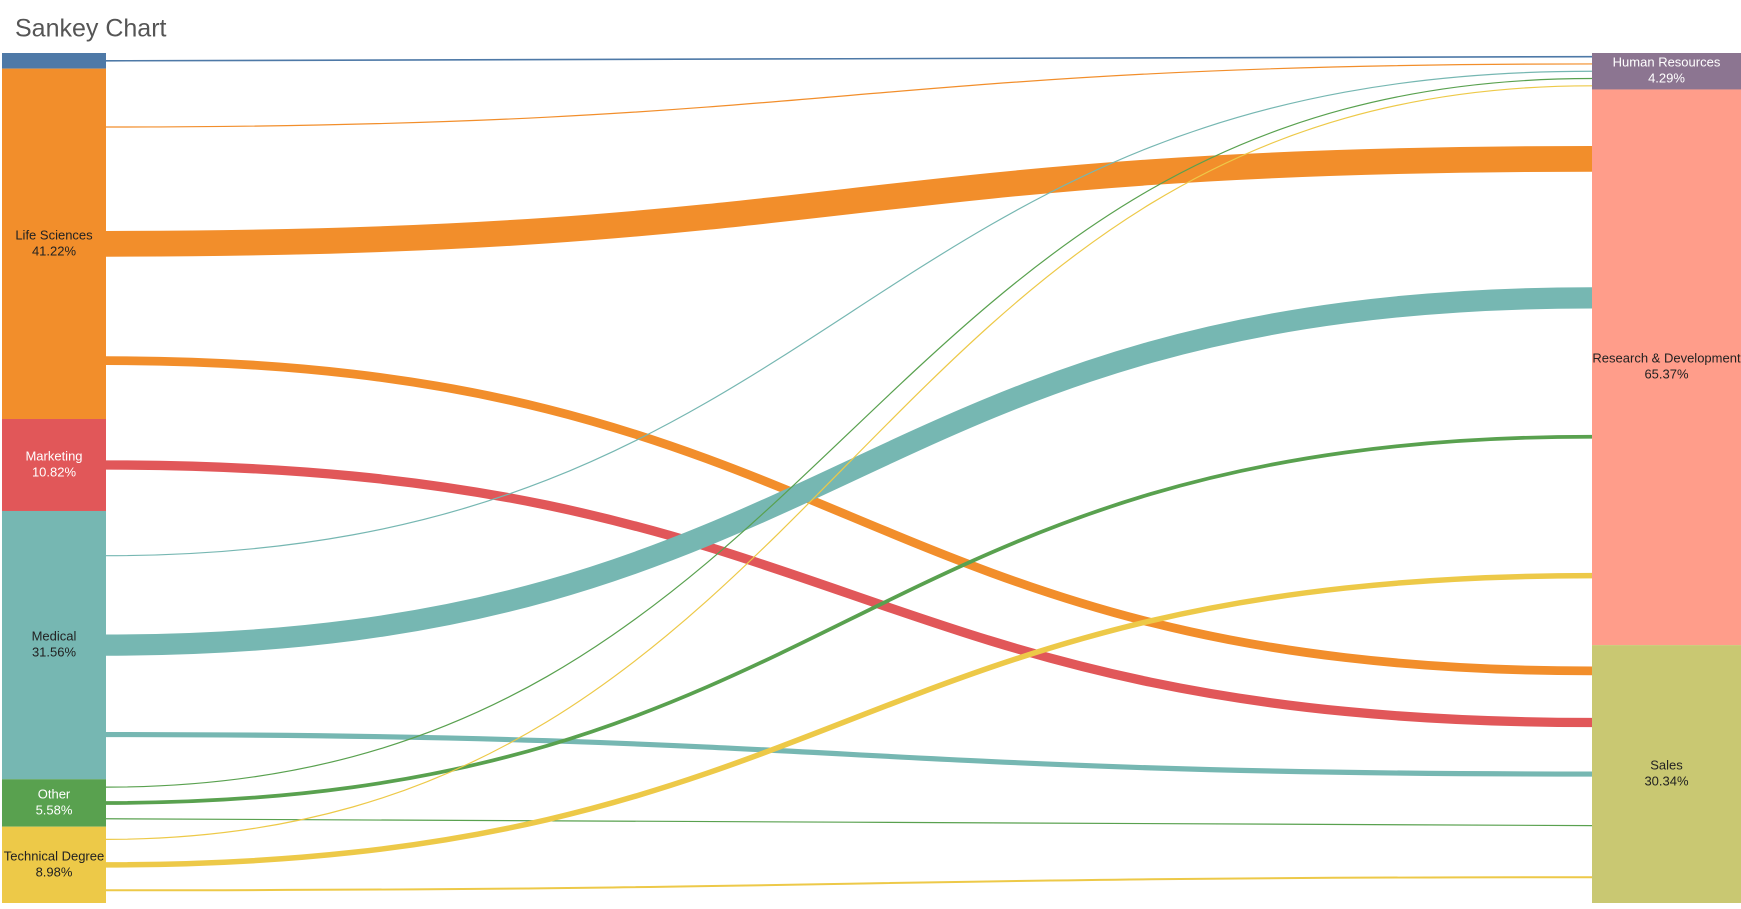  Describe the element at coordinates (54, 793) in the screenshot. I see `node-label: Other` at that location.